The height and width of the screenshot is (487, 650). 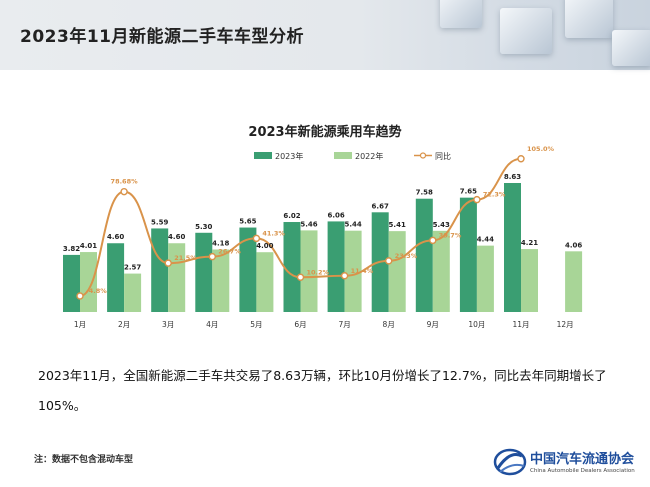 I want to click on bar-label-2023: 6.06, so click(x=335, y=215).